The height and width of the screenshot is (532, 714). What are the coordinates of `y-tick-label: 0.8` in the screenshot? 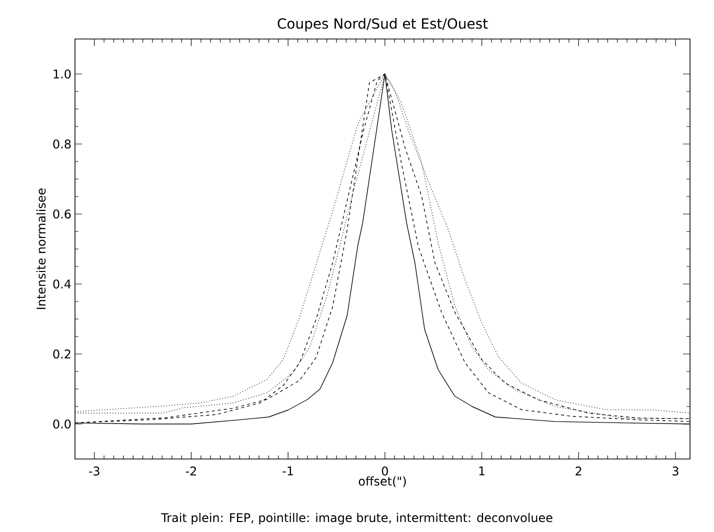 It's located at (62, 144).